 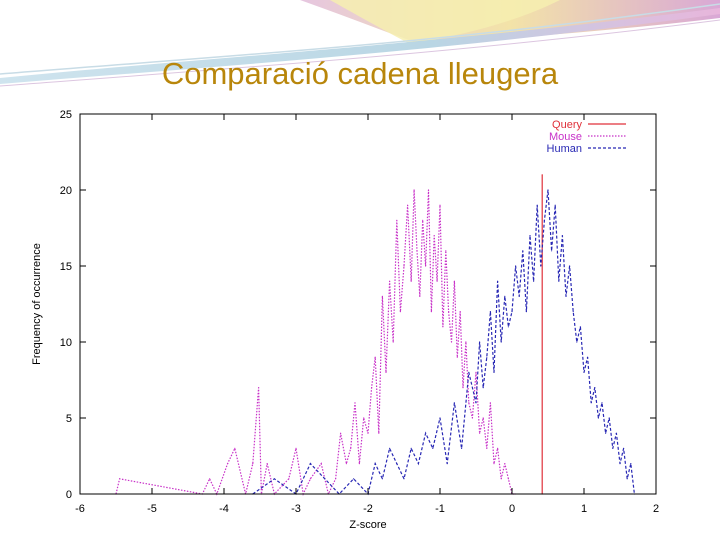 I want to click on x-tick-label: 2, so click(x=656, y=509).